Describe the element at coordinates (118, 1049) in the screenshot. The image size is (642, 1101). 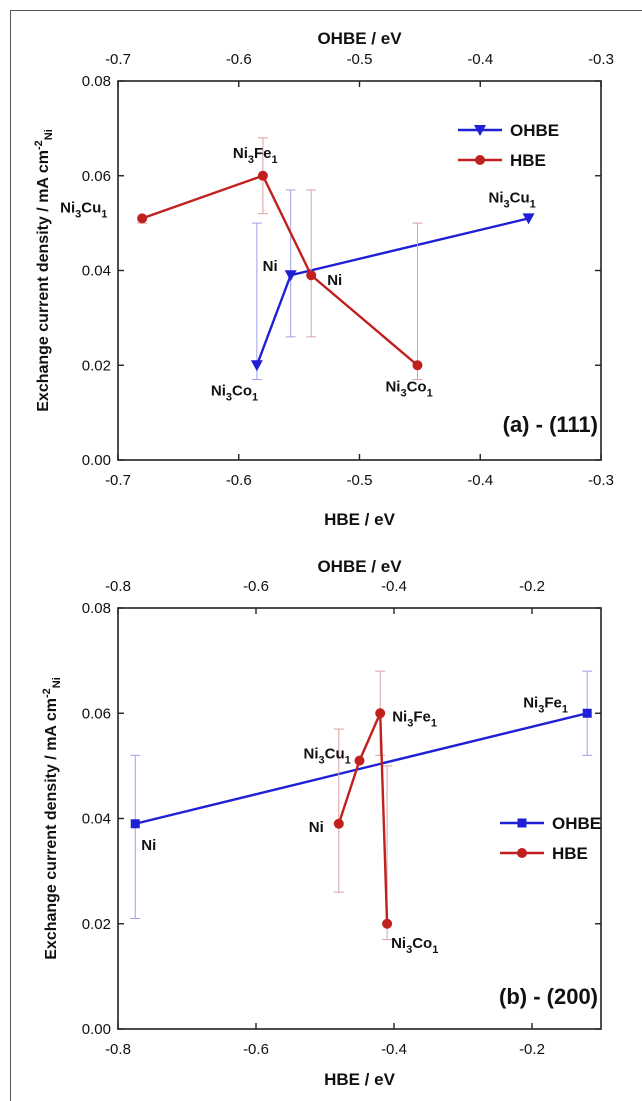
I see `x-tick-label: -0.8` at that location.